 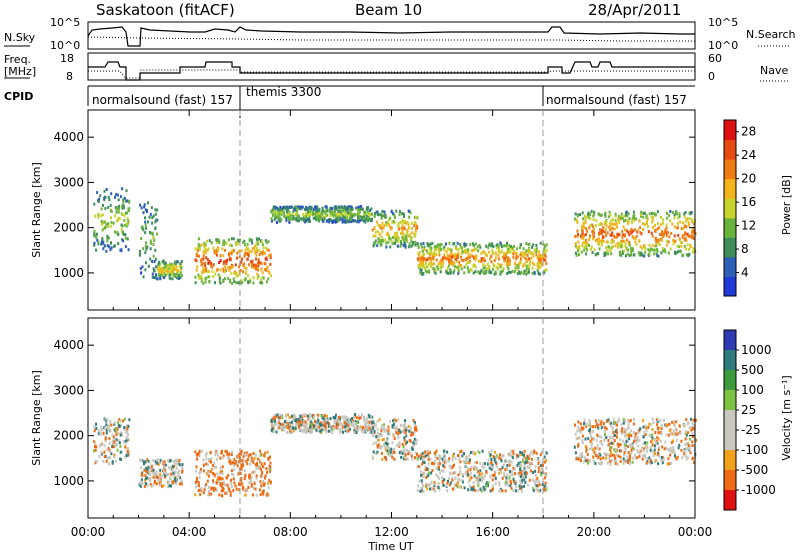 I want to click on date-title: 28/Apr/2011, so click(x=634, y=10).